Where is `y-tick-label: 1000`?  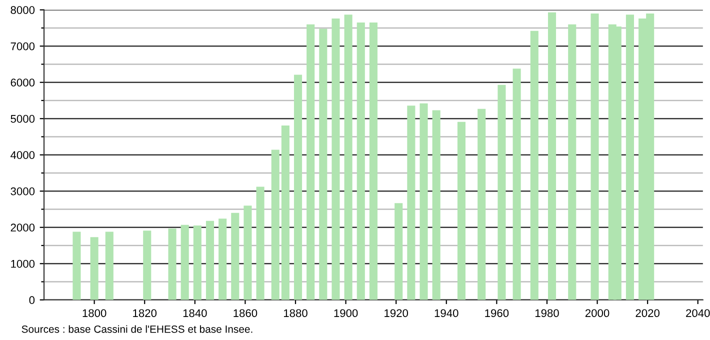 y-tick-label: 1000 is located at coordinates (23, 264).